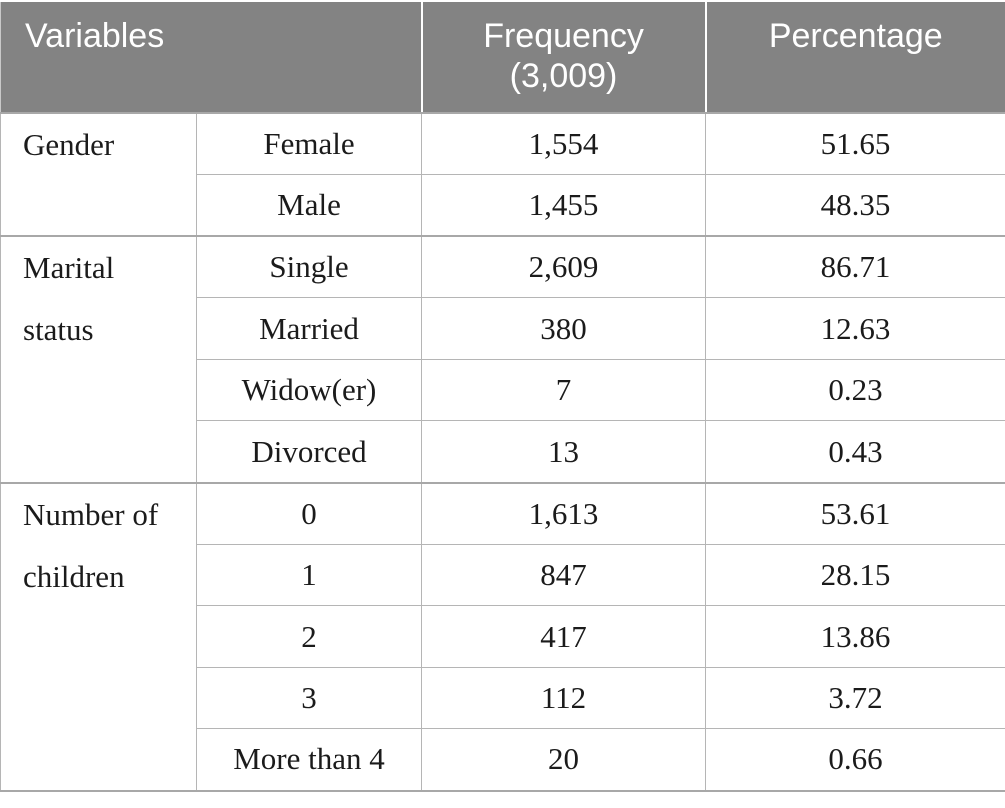 This screenshot has width=1005, height=808. I want to click on table-row: Male 1,455 48.35, so click(503, 205).